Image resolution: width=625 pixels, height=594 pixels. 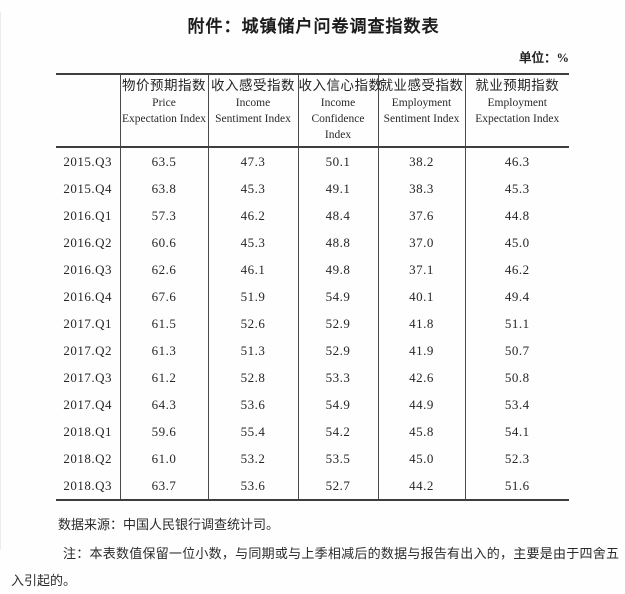 What do you see at coordinates (163, 269) in the screenshot?
I see `value-cell: 62.6` at bounding box center [163, 269].